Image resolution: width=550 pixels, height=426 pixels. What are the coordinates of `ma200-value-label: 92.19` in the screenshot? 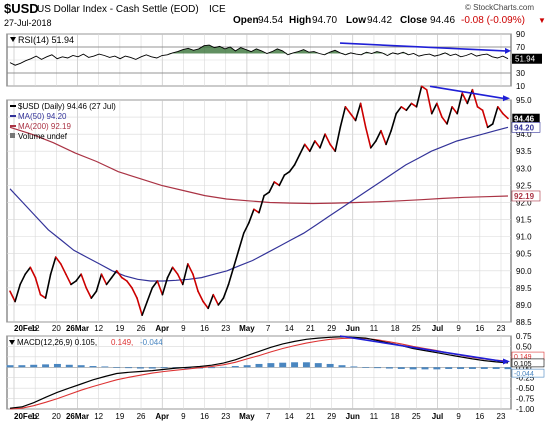 It's located at (524, 196).